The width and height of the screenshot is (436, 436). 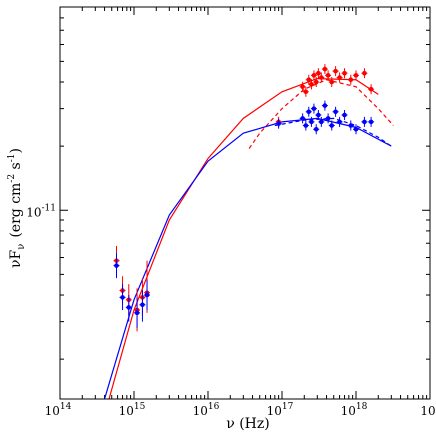 I want to click on x-tick-label-exp: 17, so click(x=288, y=407).